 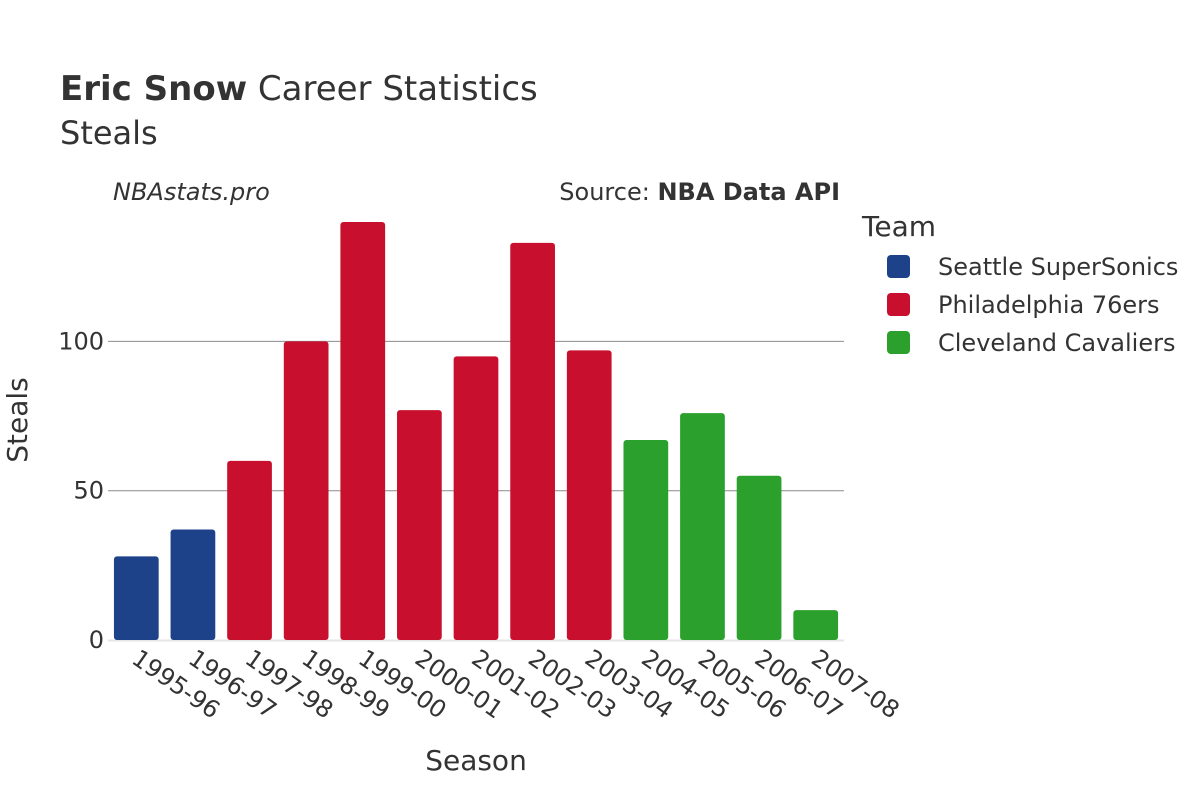 I want to click on bar-2000-01-philadelphia-76ers, so click(x=419, y=525).